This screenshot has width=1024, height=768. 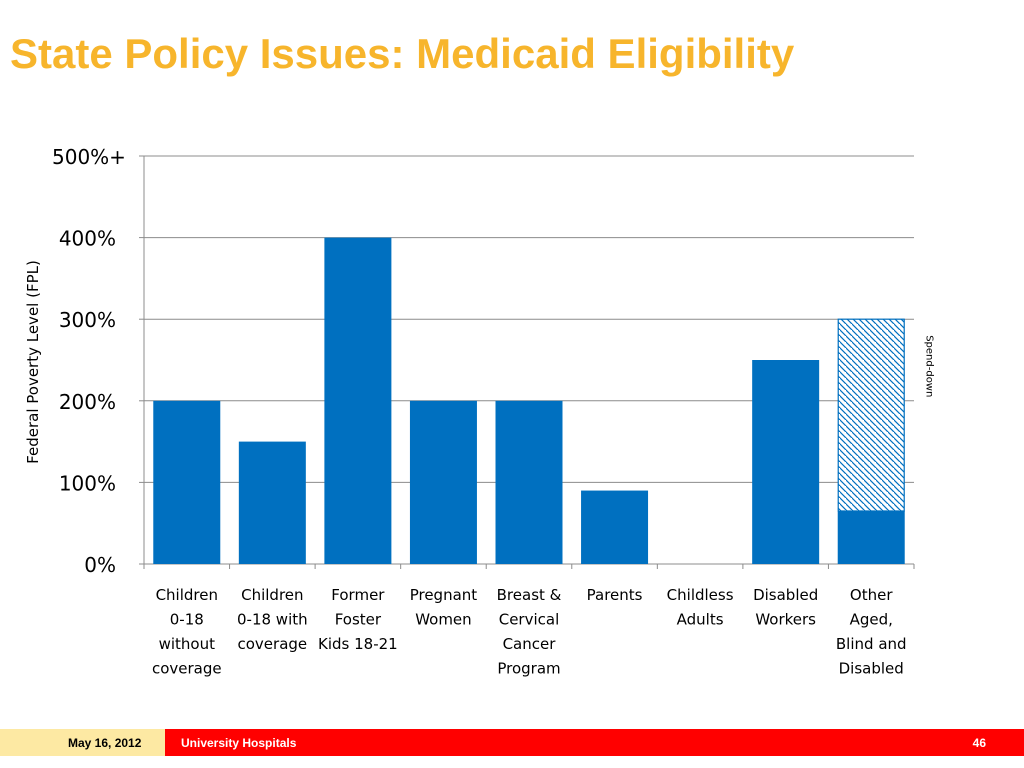 What do you see at coordinates (358, 595) in the screenshot?
I see `category-label-line: Former` at bounding box center [358, 595].